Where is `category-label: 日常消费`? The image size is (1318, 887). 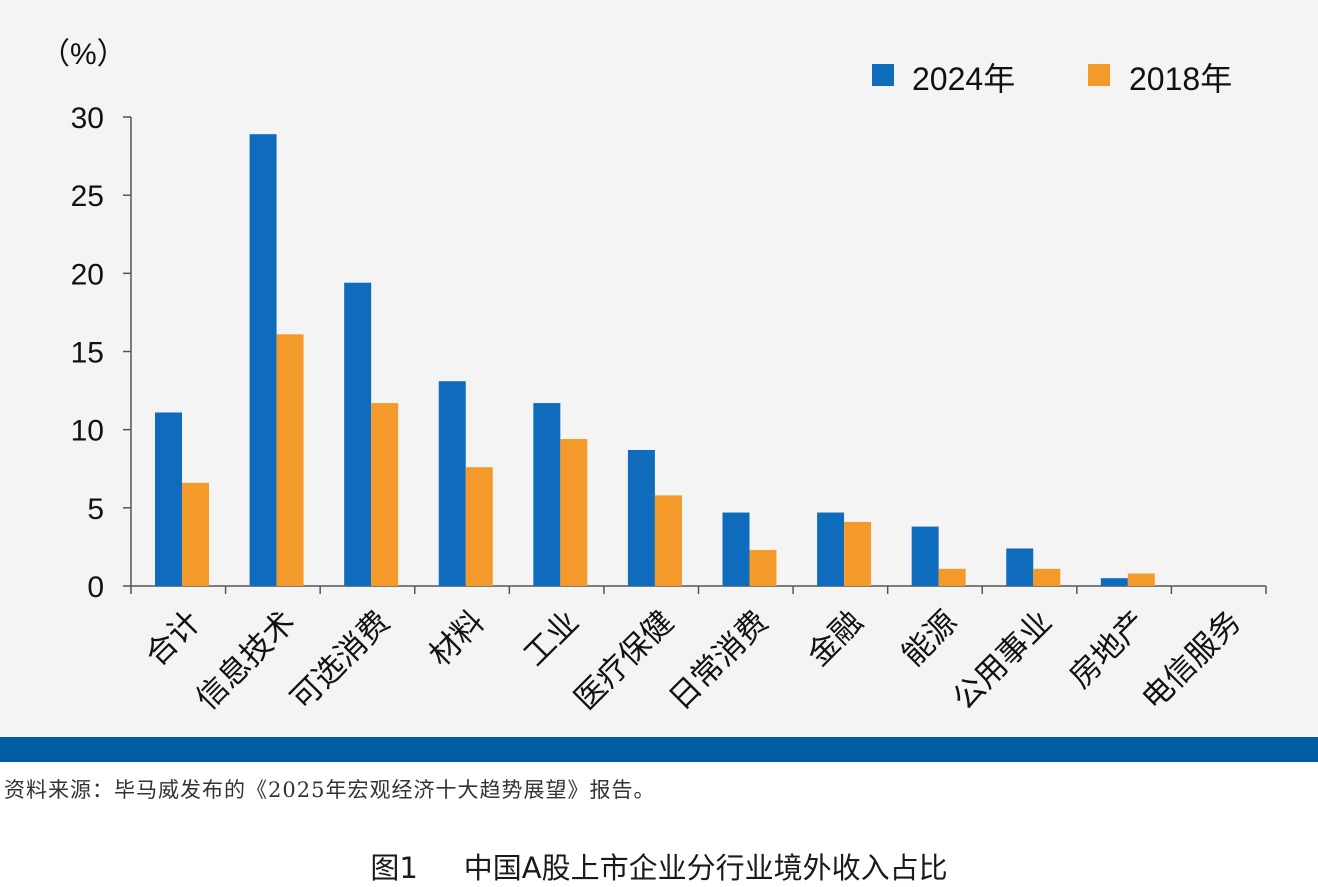
category-label: 日常消费 is located at coordinates (718, 660).